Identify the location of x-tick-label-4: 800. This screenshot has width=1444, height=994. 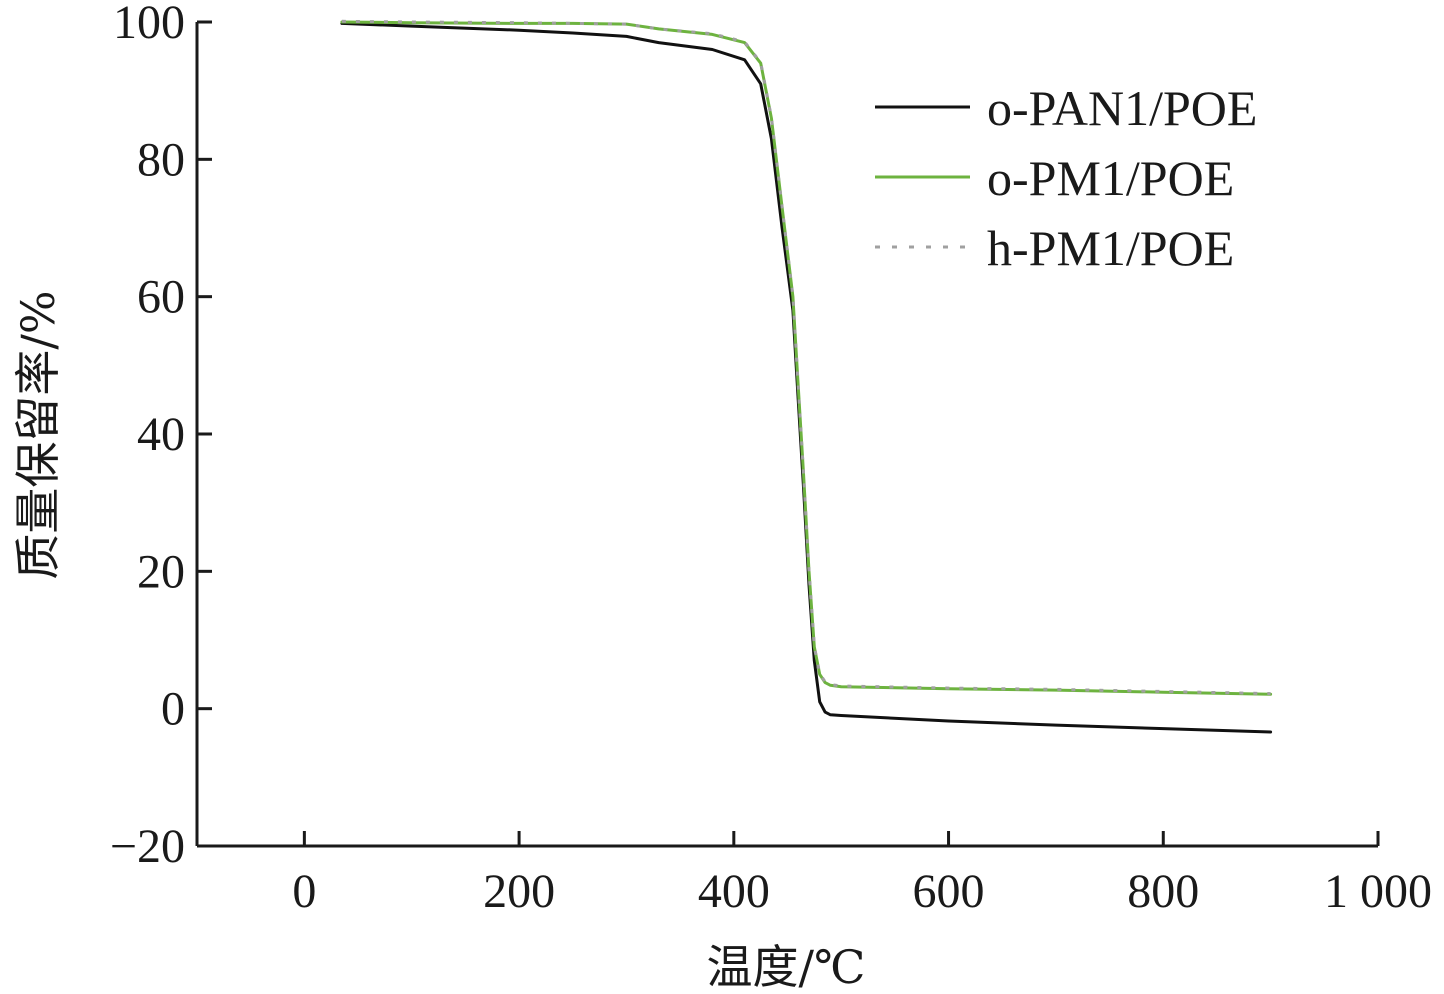
(1163, 891).